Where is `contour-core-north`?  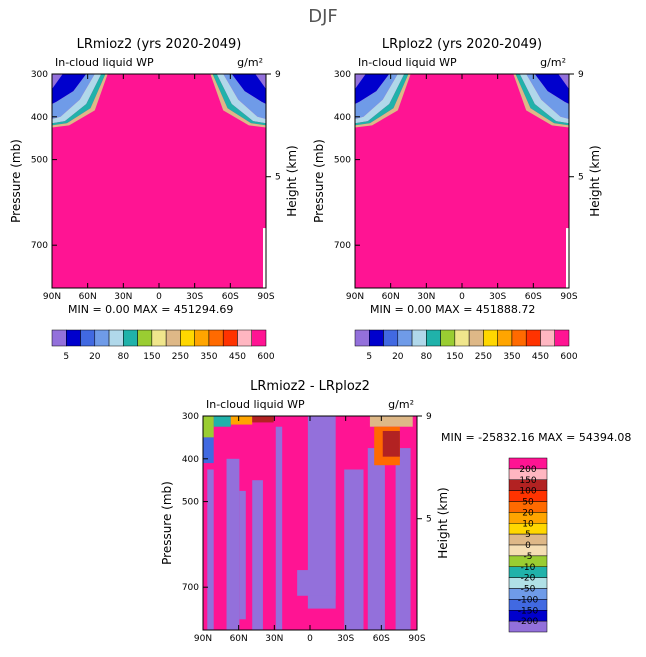
contour-core-north is located at coordinates (57, 81).